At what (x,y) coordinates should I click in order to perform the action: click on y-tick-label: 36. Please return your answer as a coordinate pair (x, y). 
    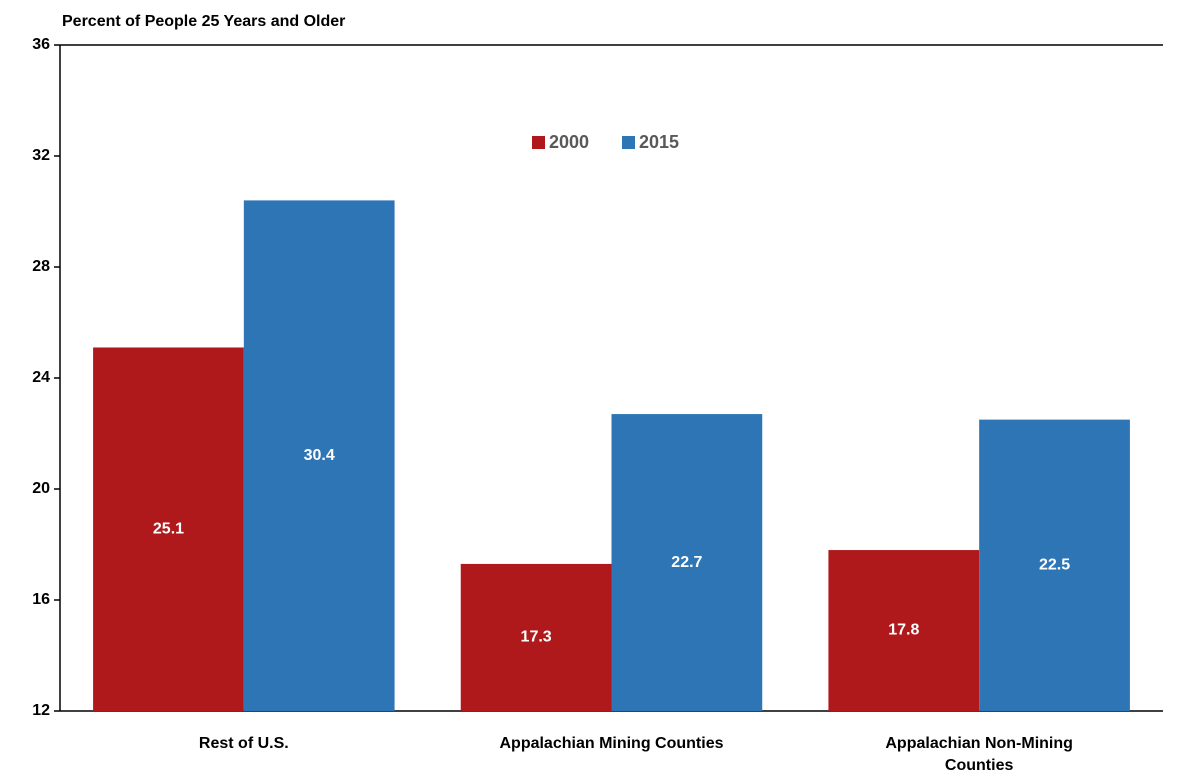
    Looking at the image, I should click on (41, 44).